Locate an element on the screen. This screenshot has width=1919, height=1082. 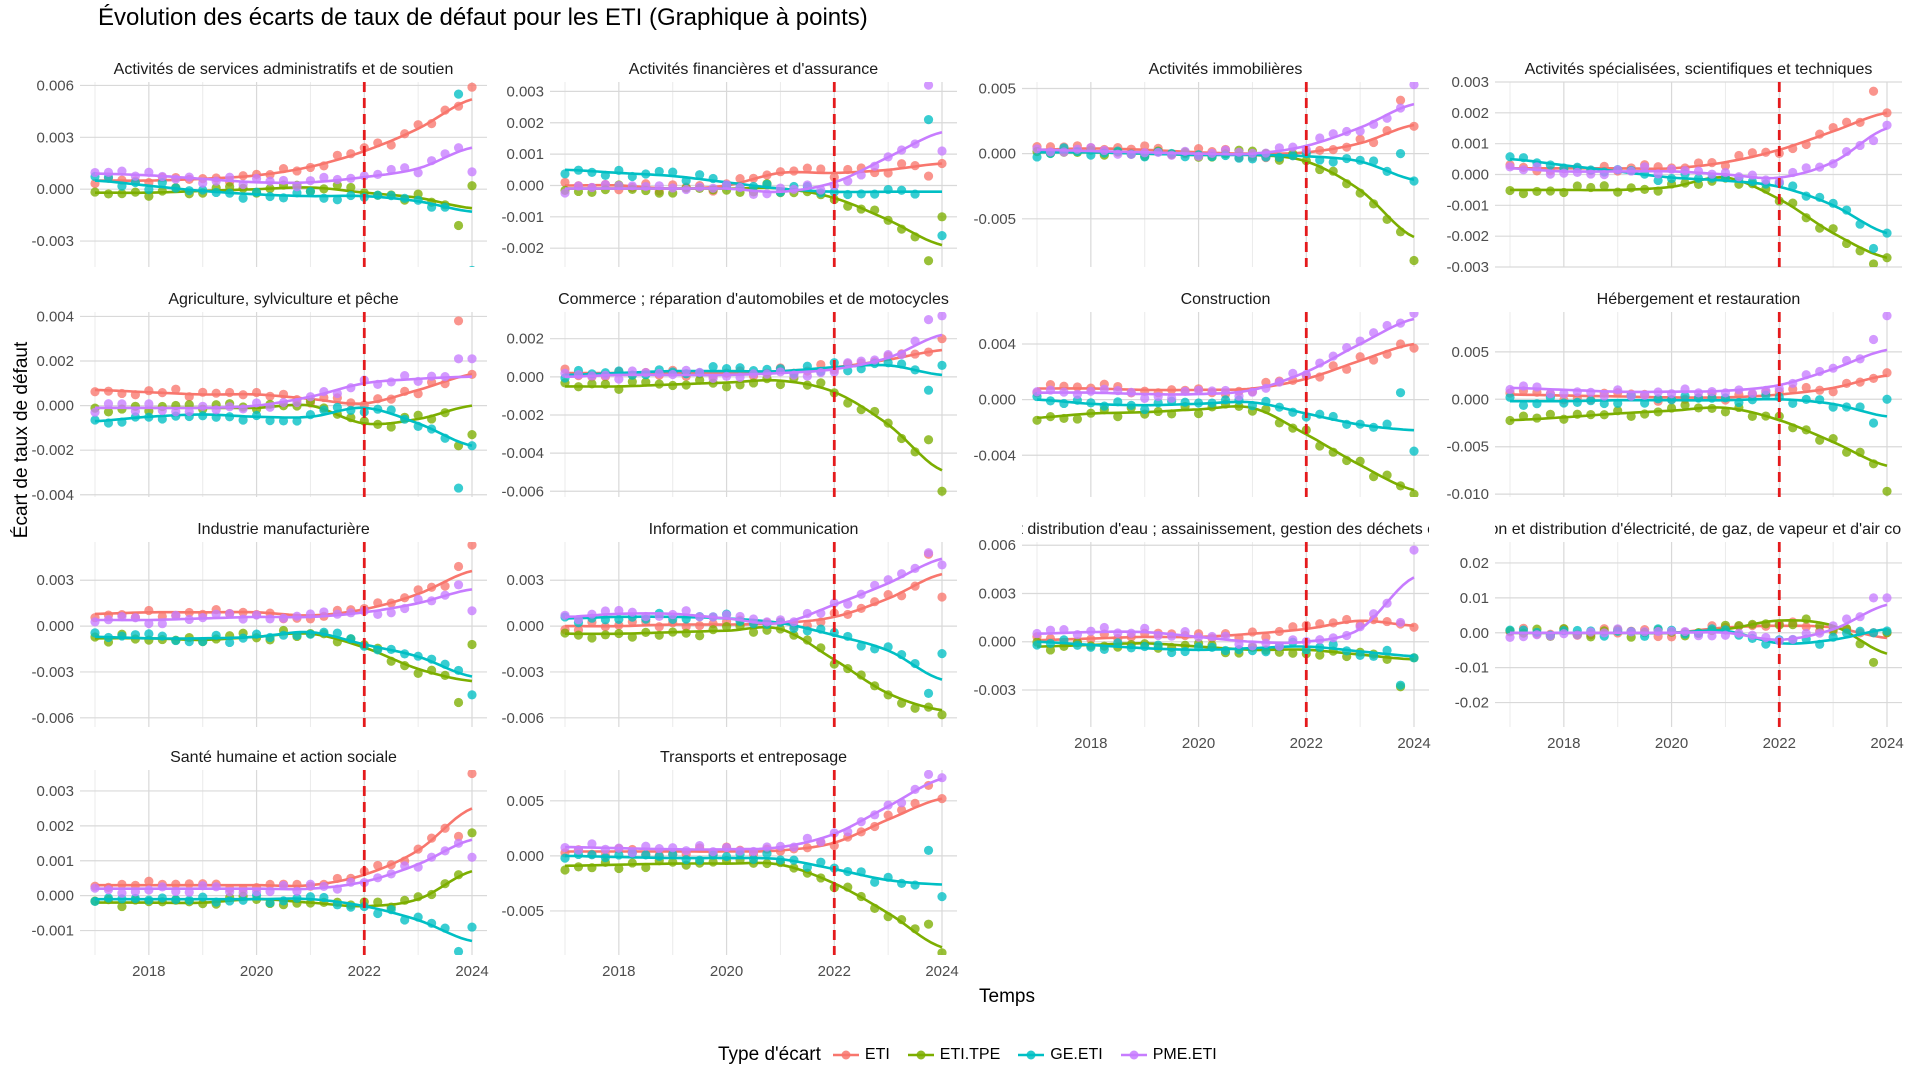
smooth-line-pme-eti is located at coordinates (284, 864).